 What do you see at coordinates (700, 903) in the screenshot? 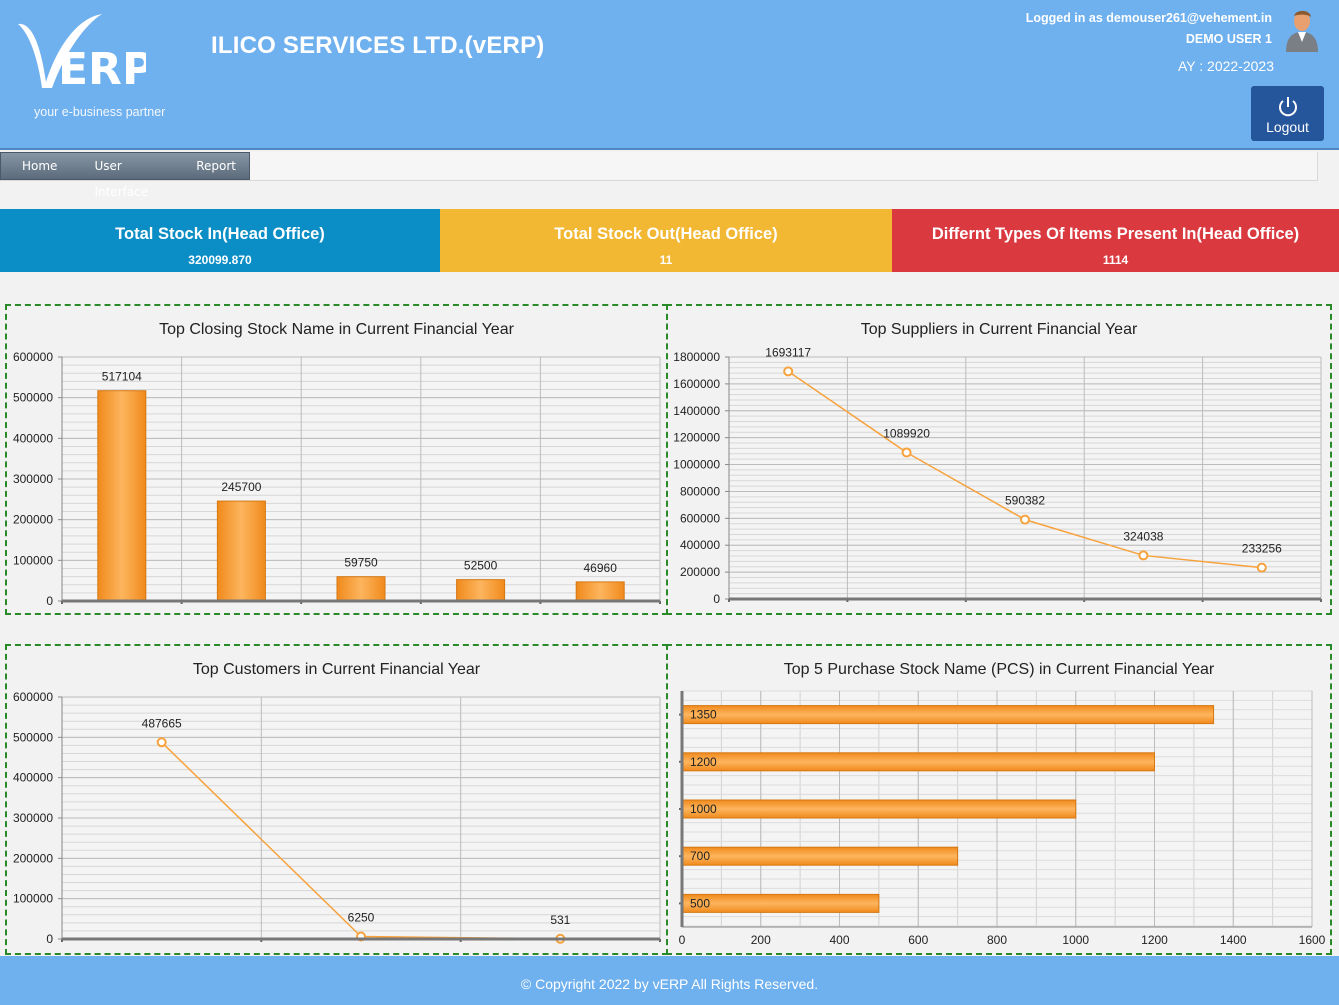
I see `data-label: 500` at bounding box center [700, 903].